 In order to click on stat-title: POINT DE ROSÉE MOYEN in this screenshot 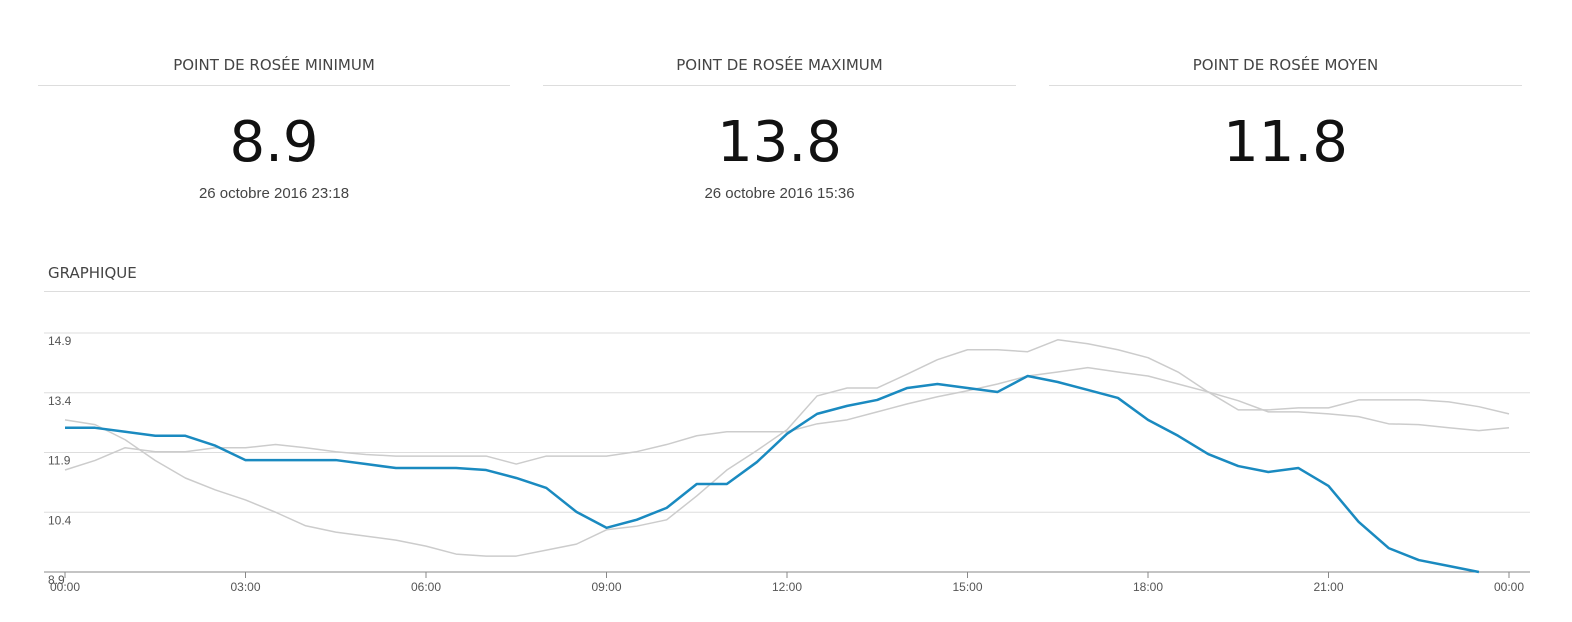, I will do `click(1286, 64)`.